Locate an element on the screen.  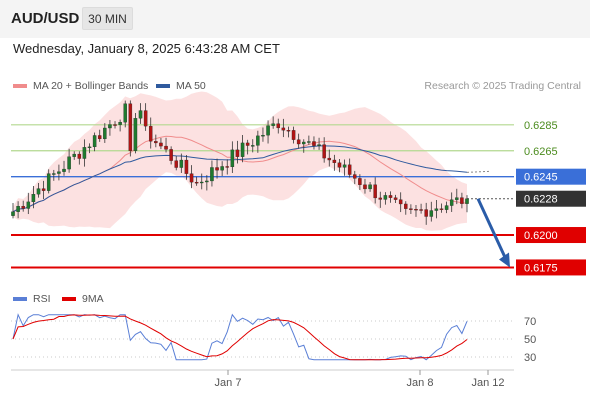
legend-ma20: MA 20 + Bollinger Bands is located at coordinates (80, 86).